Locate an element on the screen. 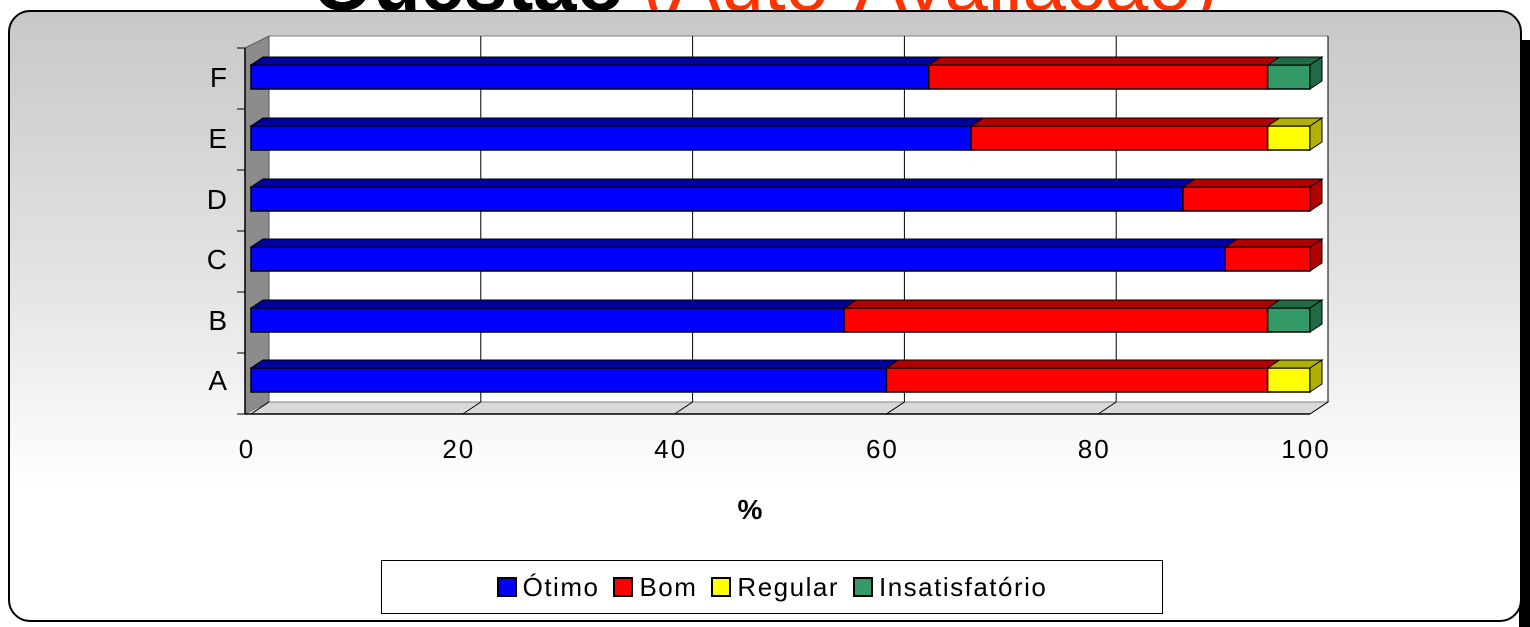  x-tick-label: 0 is located at coordinates (247, 449).